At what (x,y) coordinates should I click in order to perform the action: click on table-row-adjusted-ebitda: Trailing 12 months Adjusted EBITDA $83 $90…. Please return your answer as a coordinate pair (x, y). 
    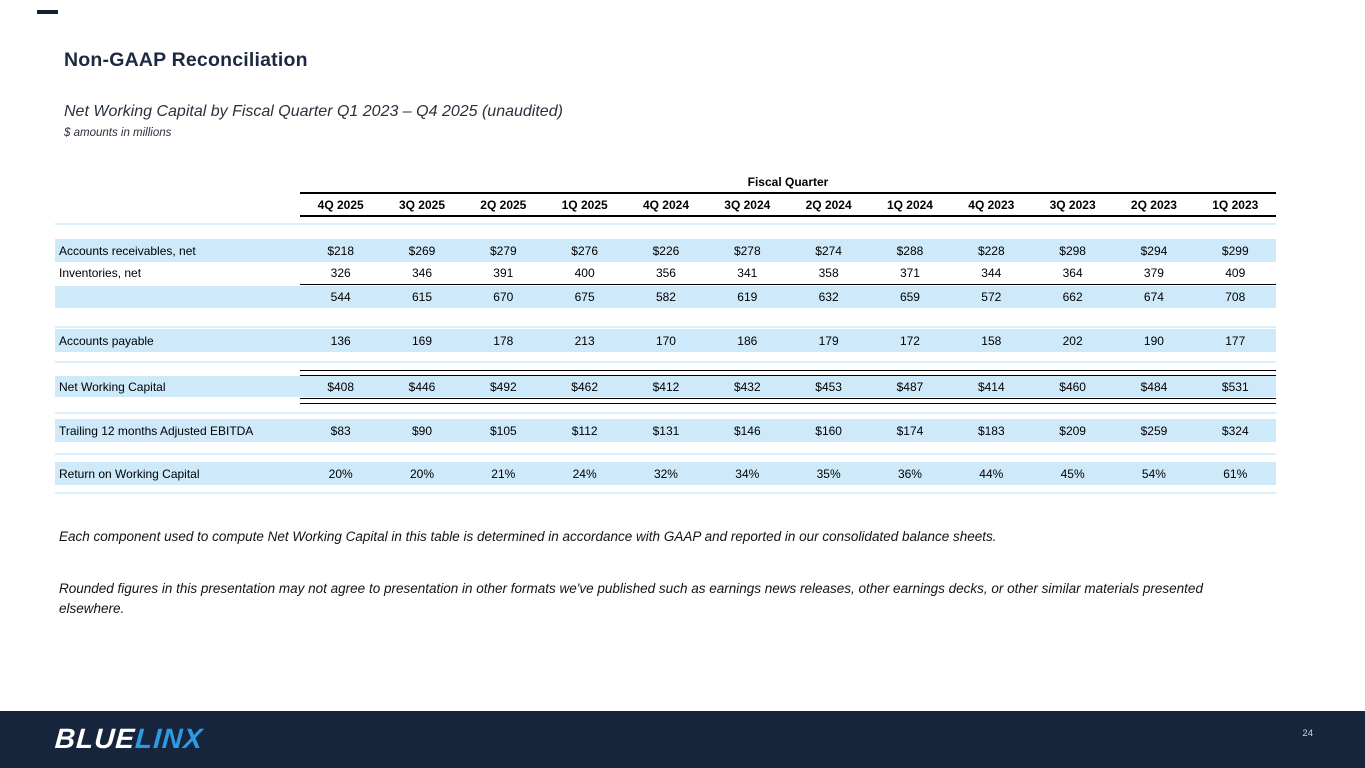
    Looking at the image, I should click on (665, 430).